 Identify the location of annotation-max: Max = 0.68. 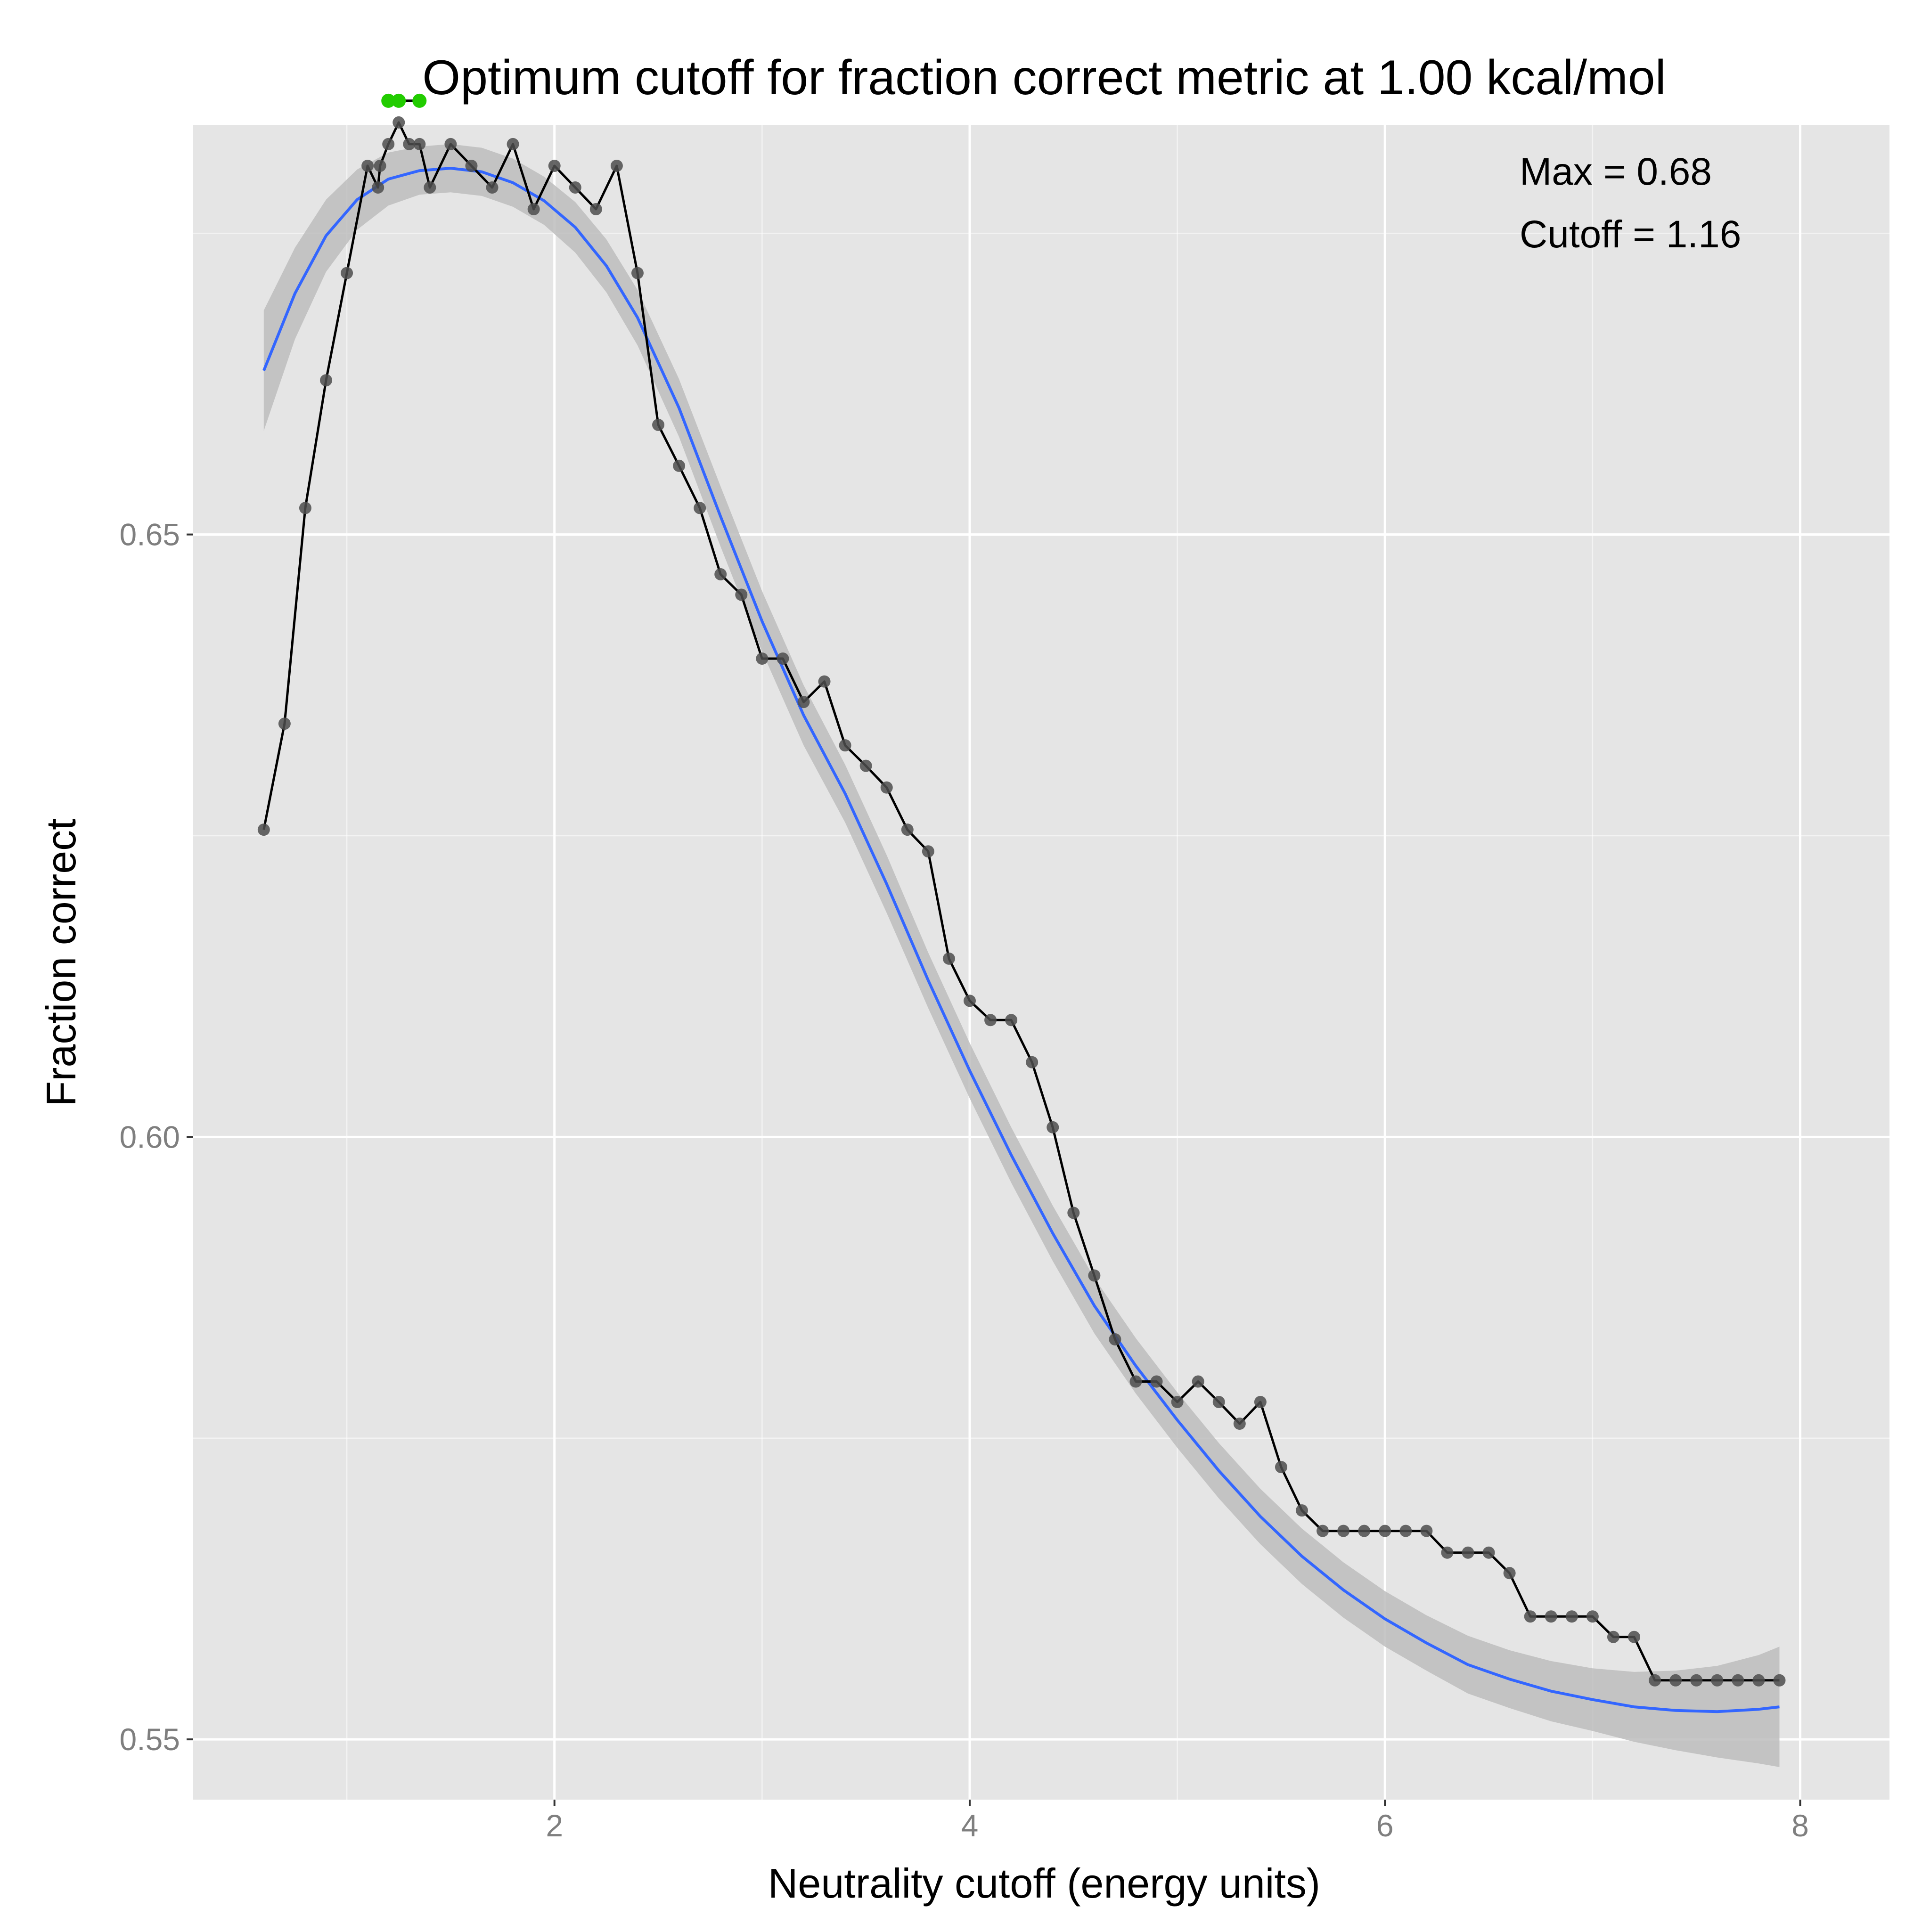
(1616, 171).